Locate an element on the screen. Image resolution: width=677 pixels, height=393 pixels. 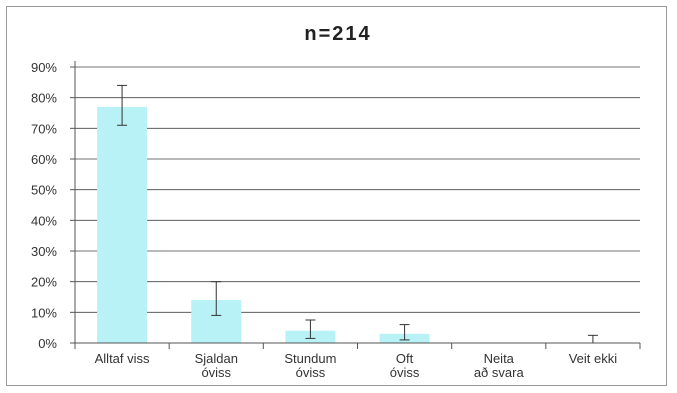
x-category-label: Veit ekki is located at coordinates (593, 358).